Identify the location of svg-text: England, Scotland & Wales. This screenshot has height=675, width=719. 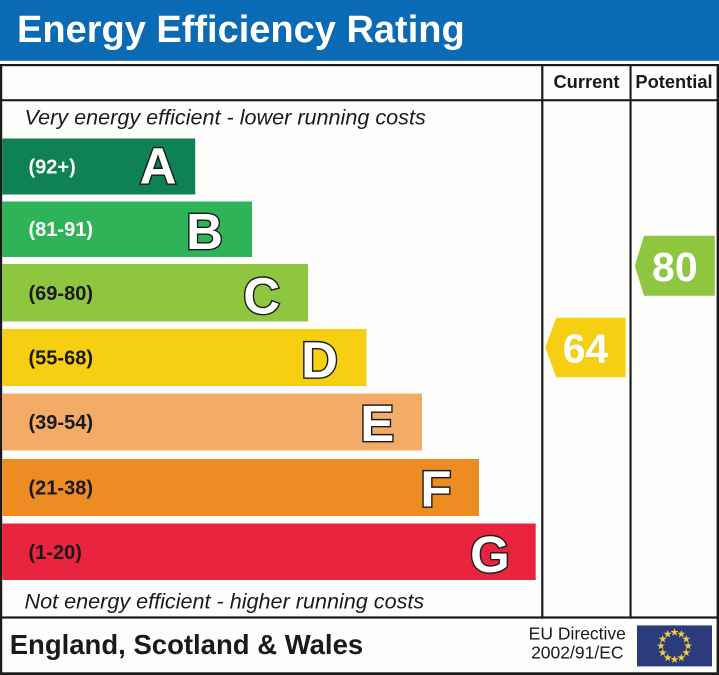
(186, 644).